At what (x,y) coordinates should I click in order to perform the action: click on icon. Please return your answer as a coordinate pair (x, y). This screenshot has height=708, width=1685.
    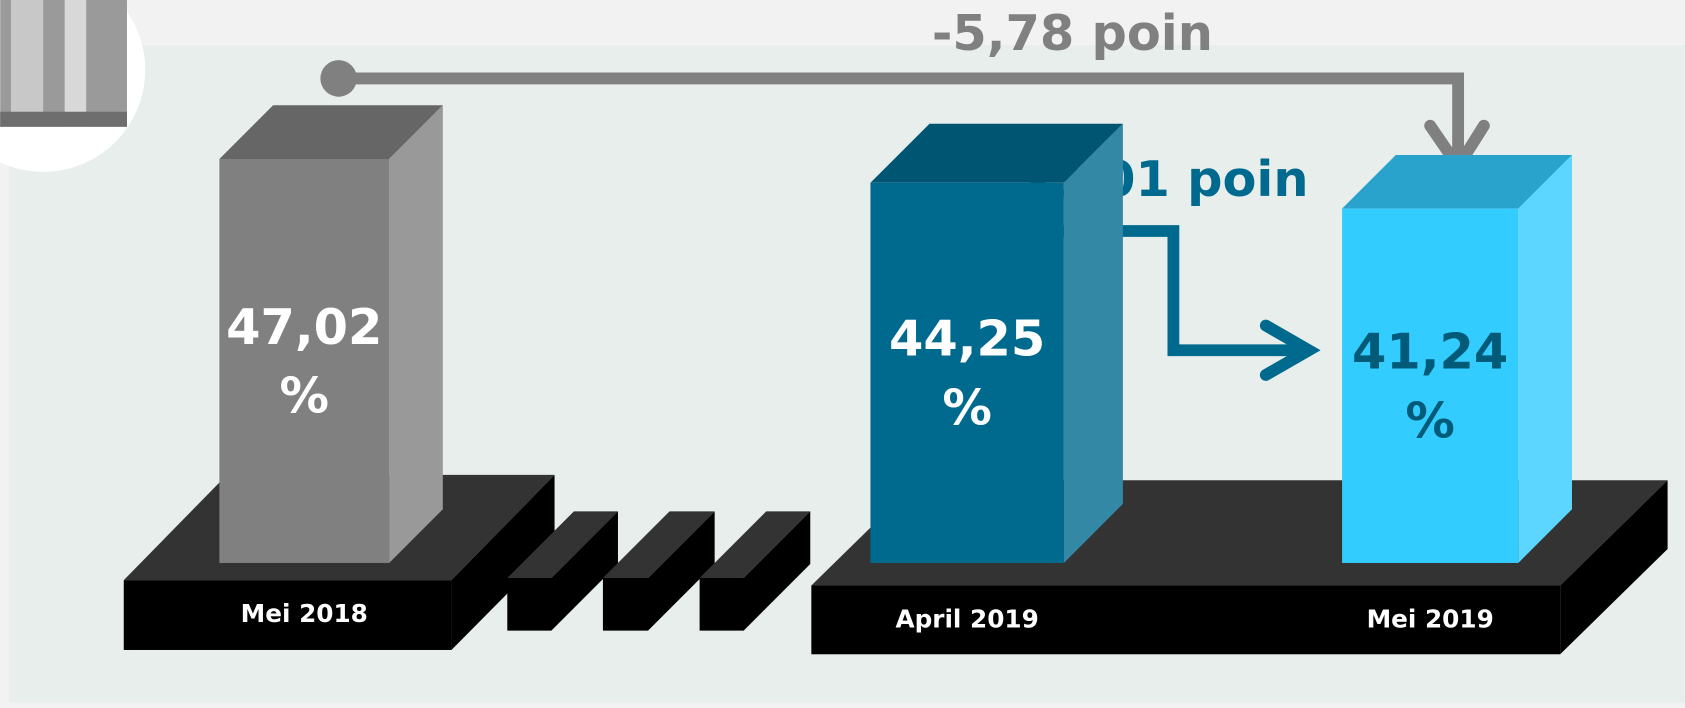
    Looking at the image, I should click on (73, 86).